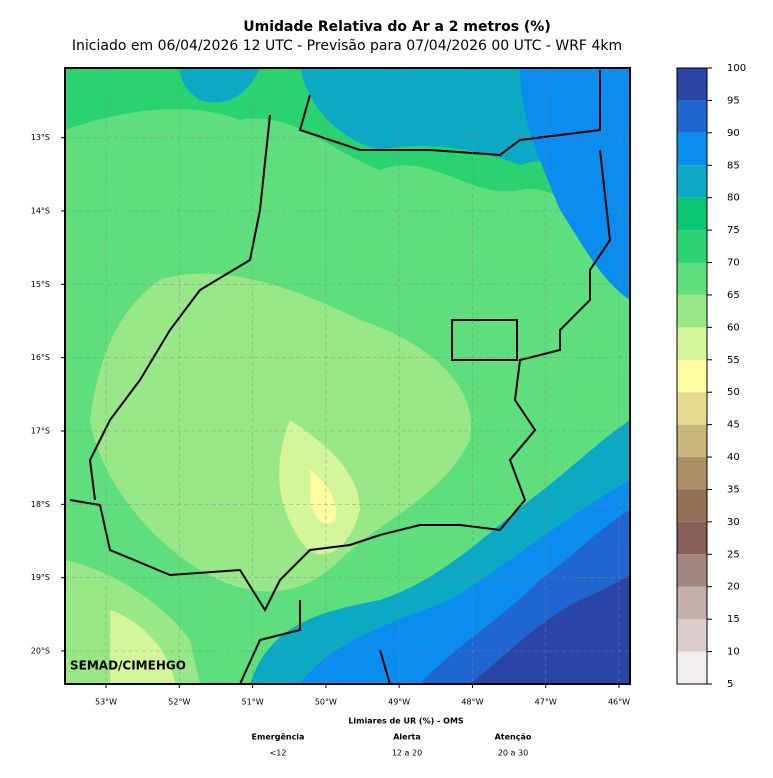 The width and height of the screenshot is (773, 778). Describe the element at coordinates (40, 504) in the screenshot. I see `lat-tick-label: 18°S` at that location.